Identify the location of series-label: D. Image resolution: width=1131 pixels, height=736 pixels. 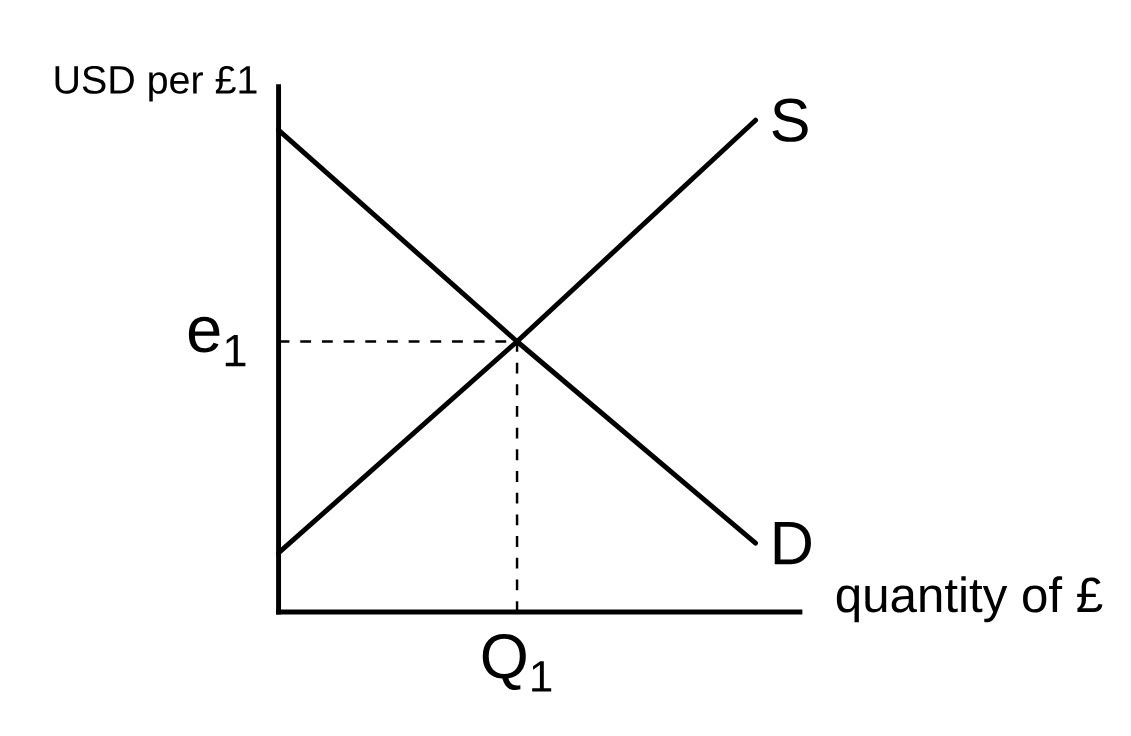
(792, 543).